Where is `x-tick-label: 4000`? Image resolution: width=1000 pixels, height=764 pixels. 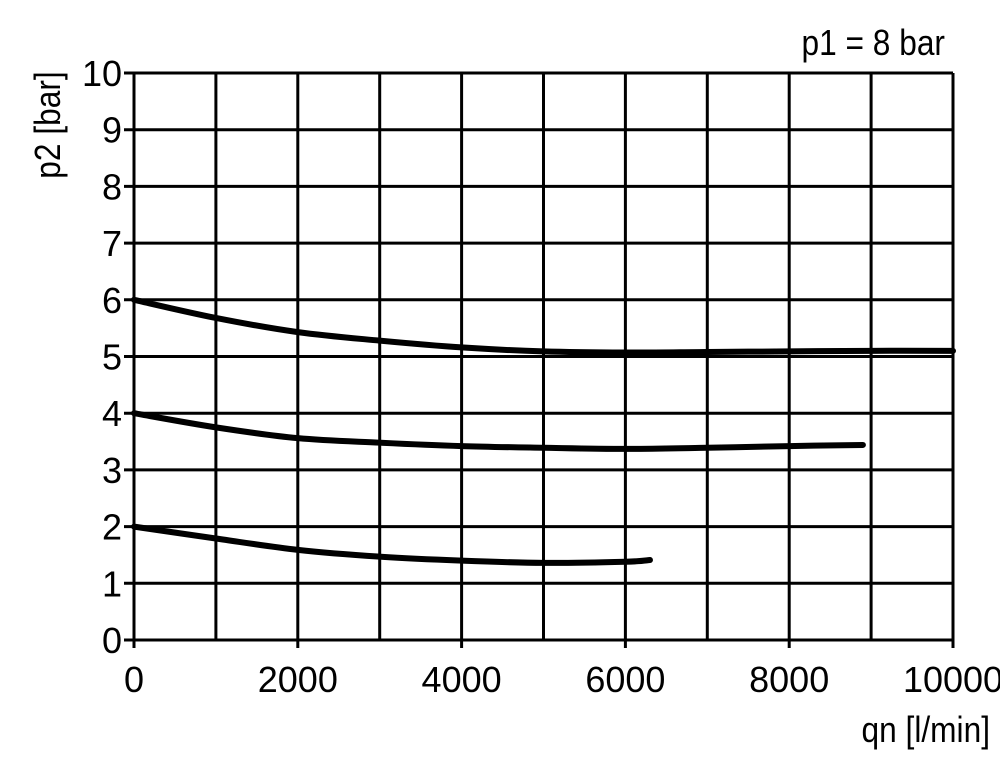 x-tick-label: 4000 is located at coordinates (462, 679).